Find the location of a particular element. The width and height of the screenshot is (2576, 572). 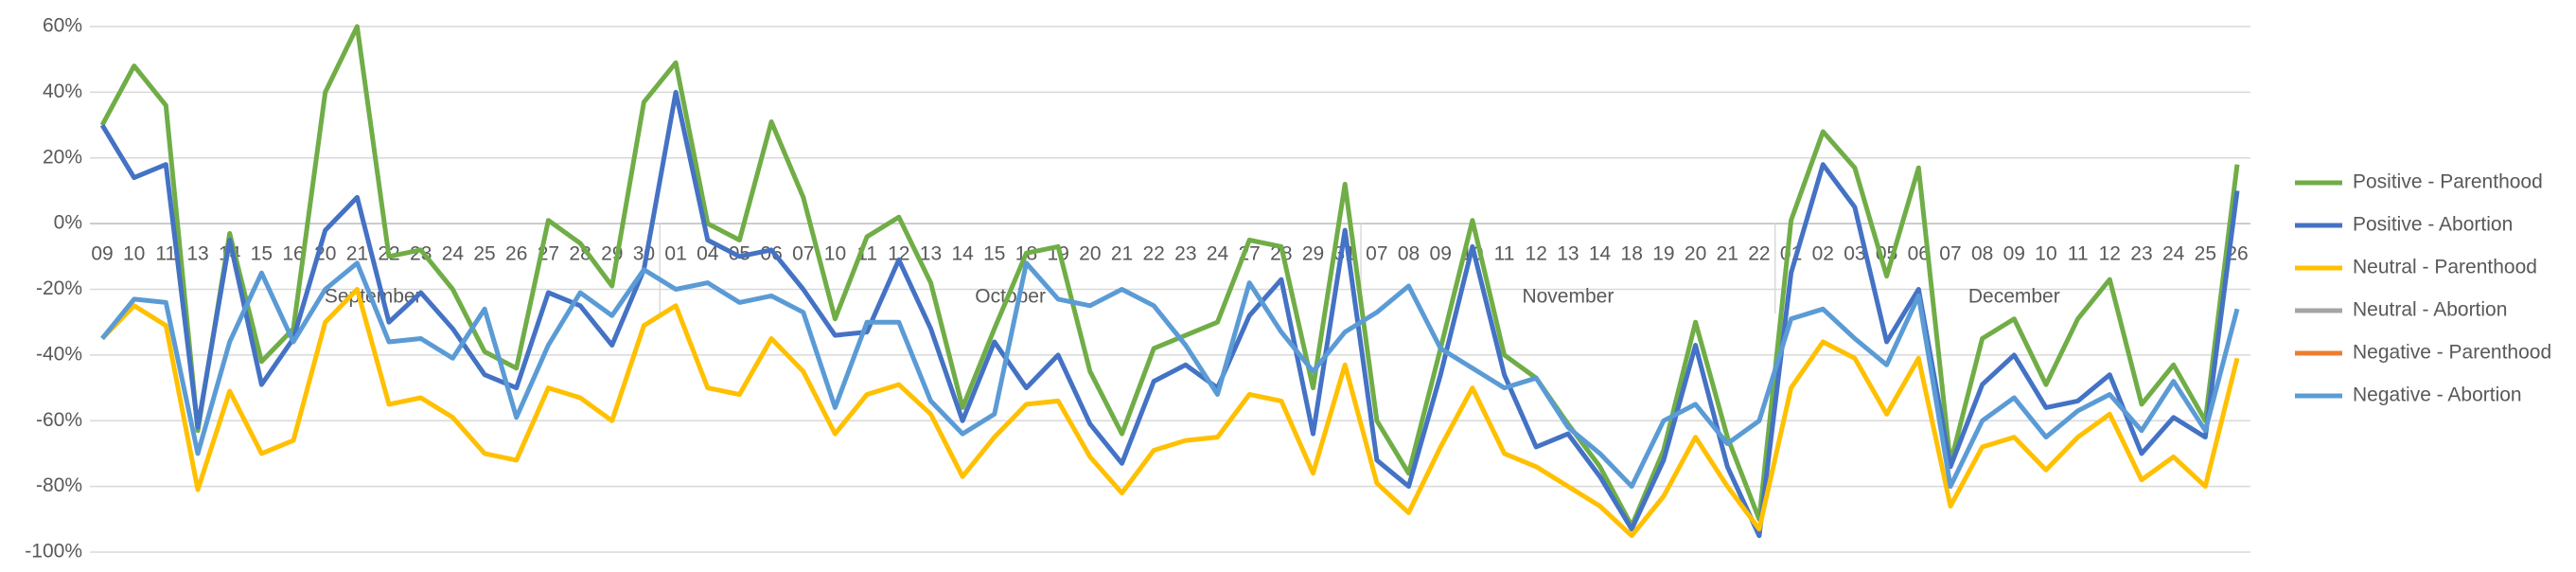

x-tick-label: 29 is located at coordinates (1313, 254).